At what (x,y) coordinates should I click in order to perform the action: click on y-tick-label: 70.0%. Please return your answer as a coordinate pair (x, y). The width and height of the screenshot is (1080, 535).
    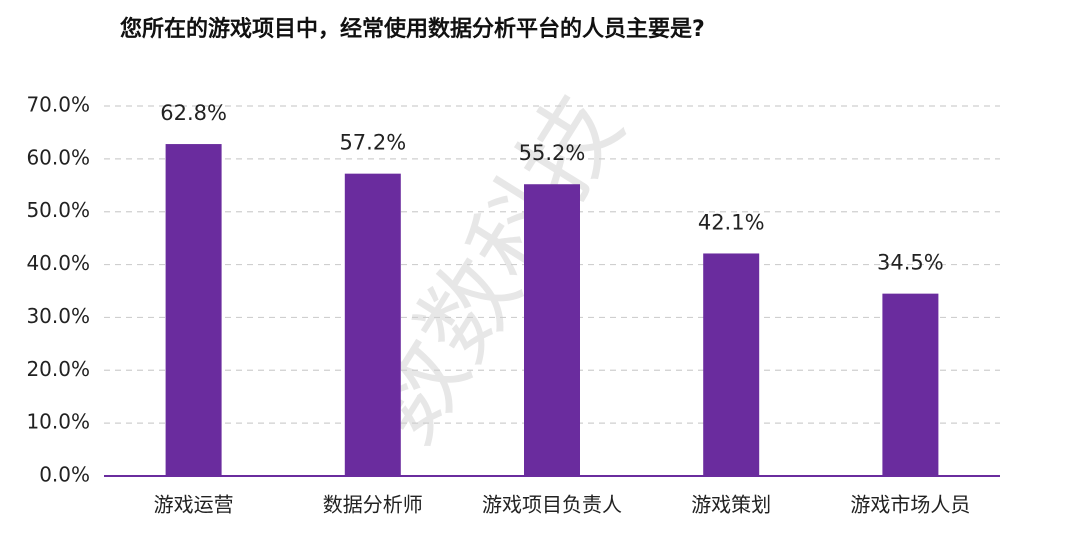
    Looking at the image, I should click on (58, 105).